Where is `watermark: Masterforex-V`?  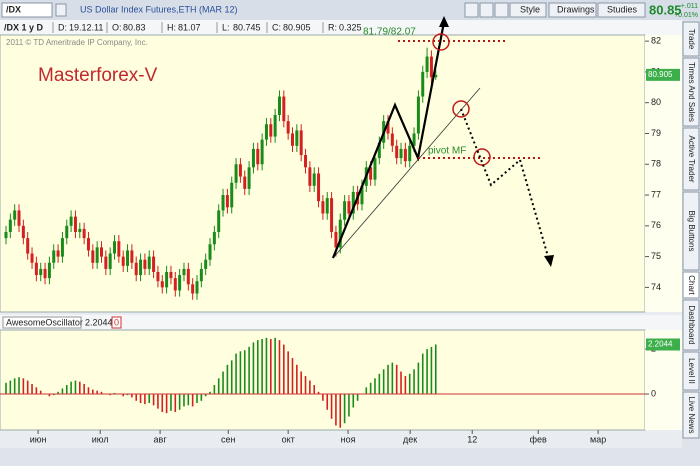
watermark: Masterforex-V is located at coordinates (98, 75).